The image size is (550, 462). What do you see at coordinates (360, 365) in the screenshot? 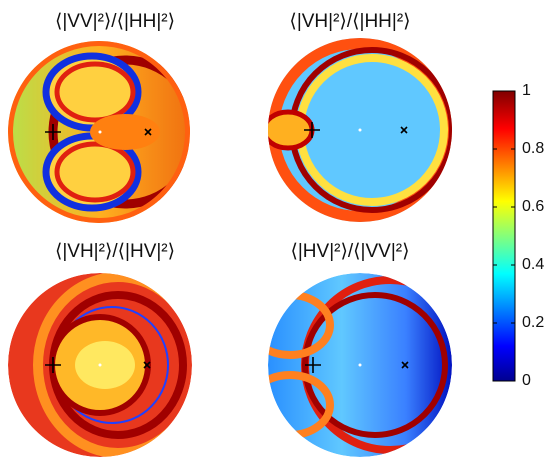
I see `panel-4-map` at bounding box center [360, 365].